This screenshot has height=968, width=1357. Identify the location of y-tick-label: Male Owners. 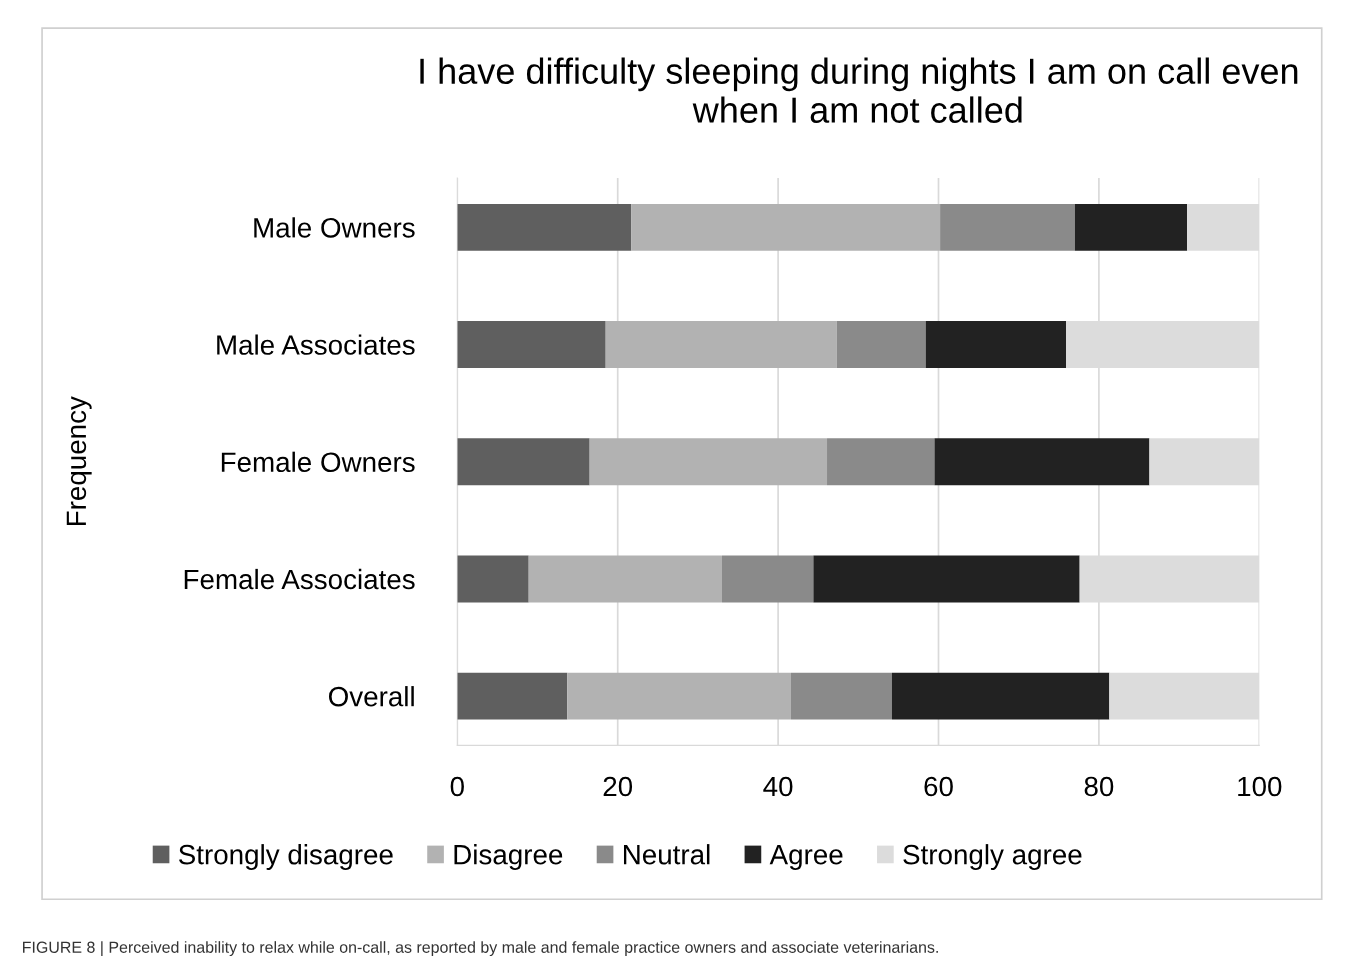
(334, 227).